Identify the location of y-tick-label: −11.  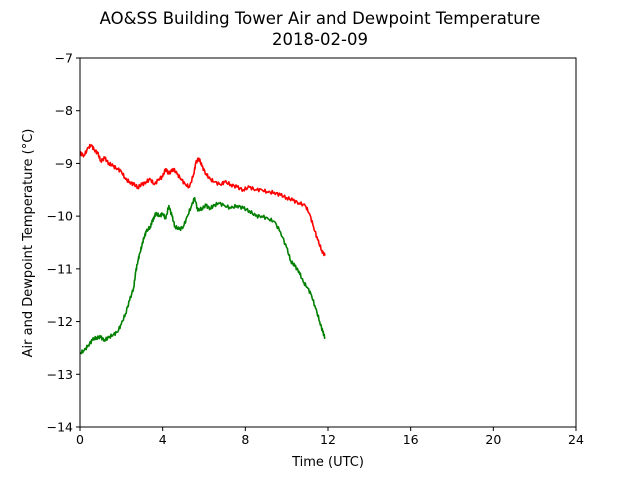
(60, 268).